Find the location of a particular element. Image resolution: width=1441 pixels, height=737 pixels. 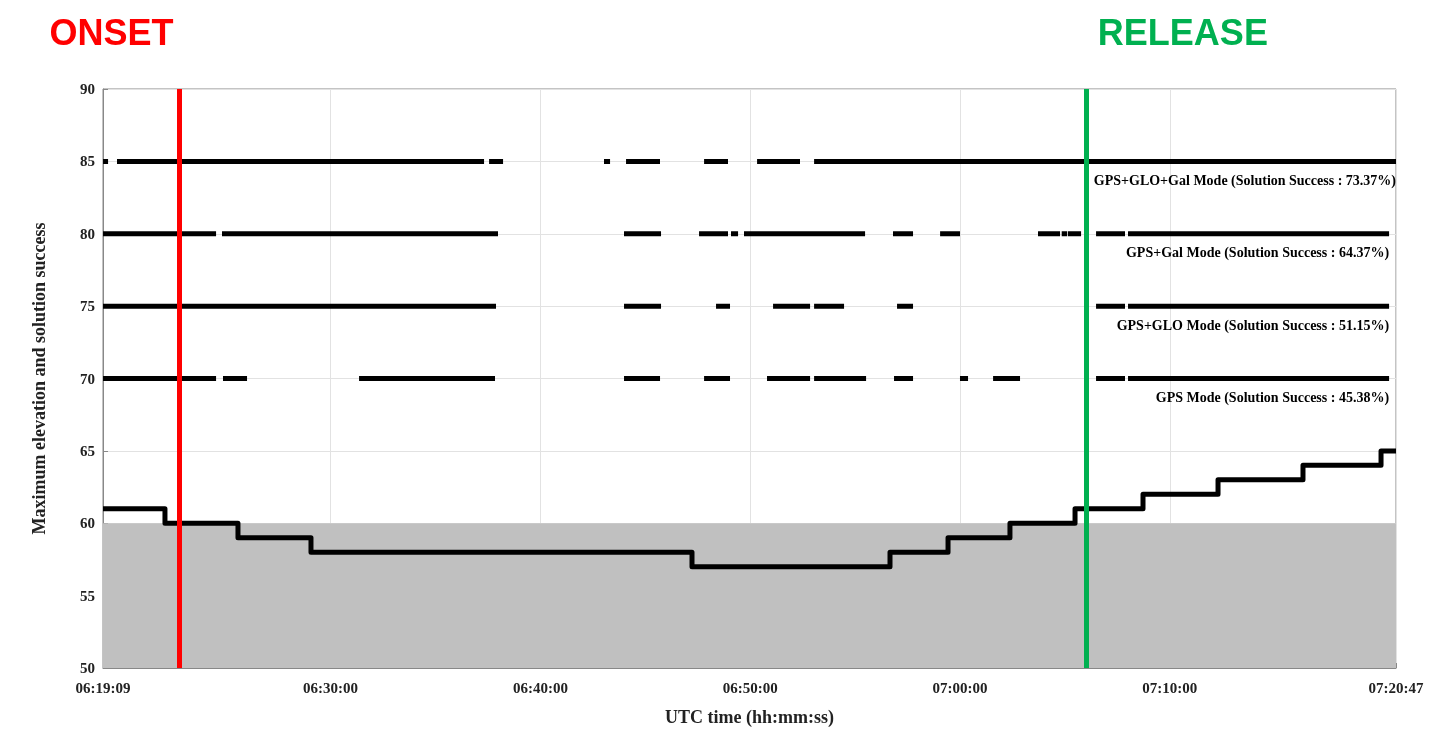

series-label: GPS+GLO+Gal Mode (Solution Success : 73.37%) is located at coordinates (1245, 180).